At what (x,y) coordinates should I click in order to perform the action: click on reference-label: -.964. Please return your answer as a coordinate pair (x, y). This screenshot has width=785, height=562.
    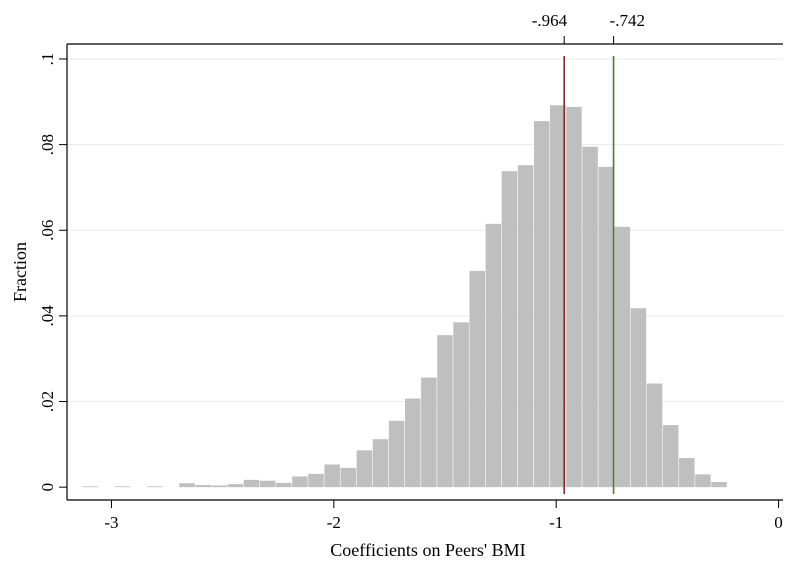
    Looking at the image, I should click on (550, 20).